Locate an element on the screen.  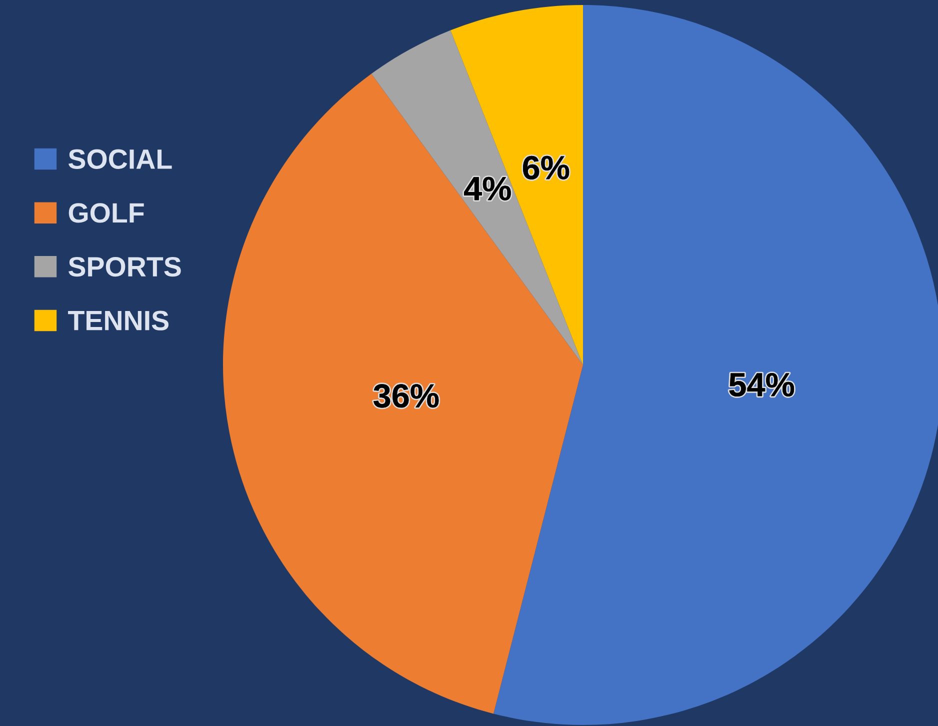
legend-label: TENNIS is located at coordinates (118, 320).